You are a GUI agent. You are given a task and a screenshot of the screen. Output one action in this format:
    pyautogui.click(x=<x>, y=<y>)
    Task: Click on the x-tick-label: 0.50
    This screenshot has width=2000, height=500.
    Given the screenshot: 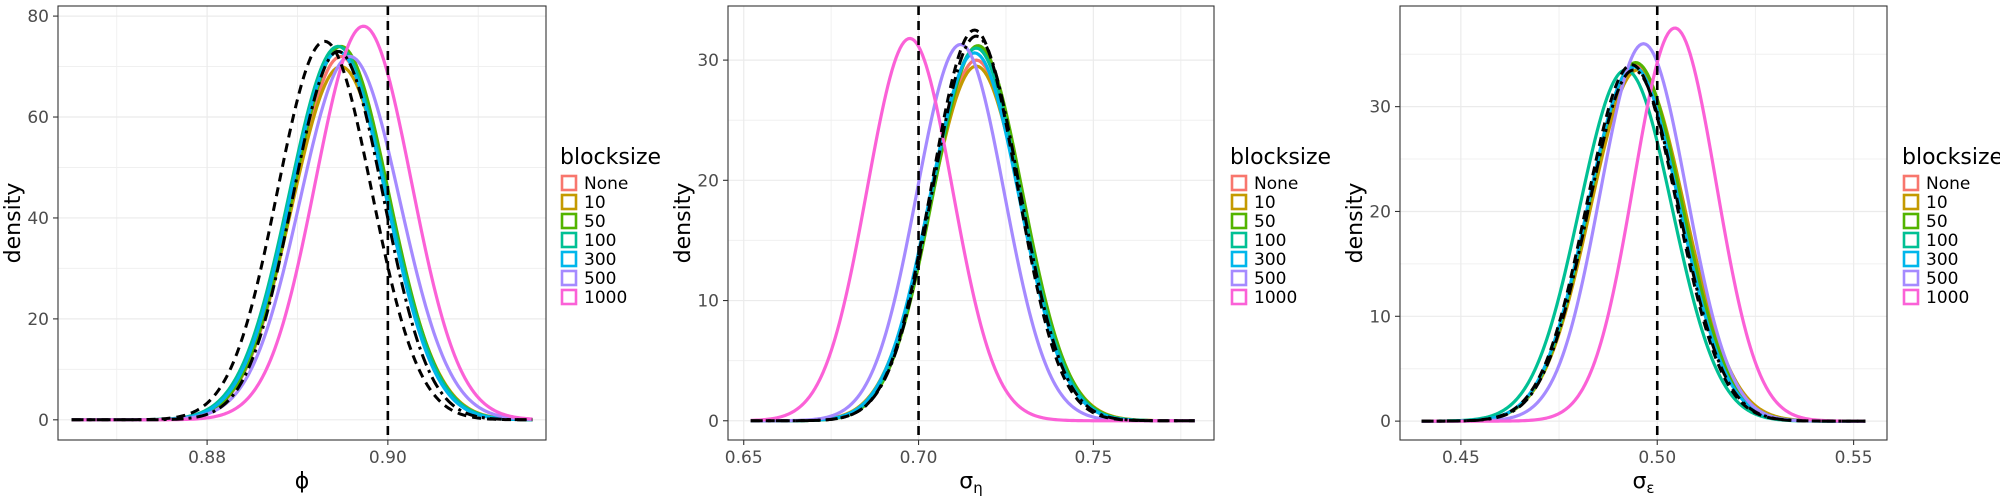 What is the action you would take?
    pyautogui.click(x=1657, y=458)
    